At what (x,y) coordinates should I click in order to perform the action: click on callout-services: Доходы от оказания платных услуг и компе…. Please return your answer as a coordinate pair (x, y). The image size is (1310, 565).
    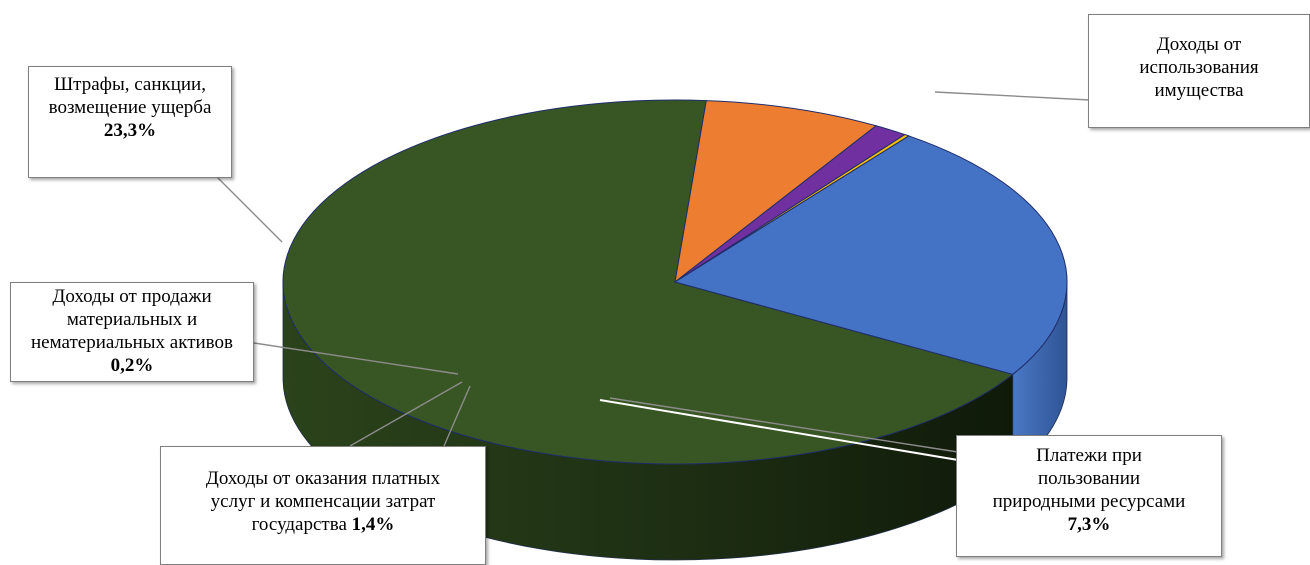
    Looking at the image, I should click on (323, 505).